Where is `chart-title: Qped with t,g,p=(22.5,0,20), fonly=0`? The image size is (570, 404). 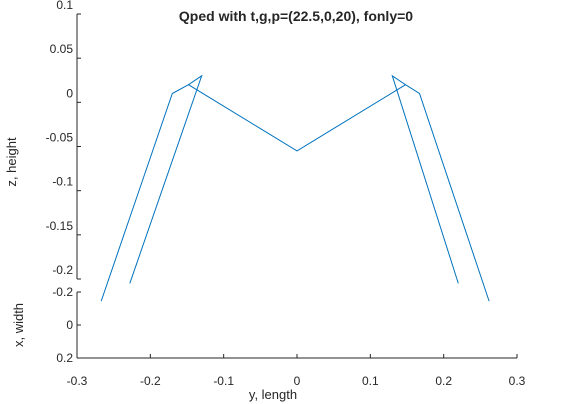 chart-title: Qped with t,g,p=(22.5,0,20), fonly=0 is located at coordinates (296, 16).